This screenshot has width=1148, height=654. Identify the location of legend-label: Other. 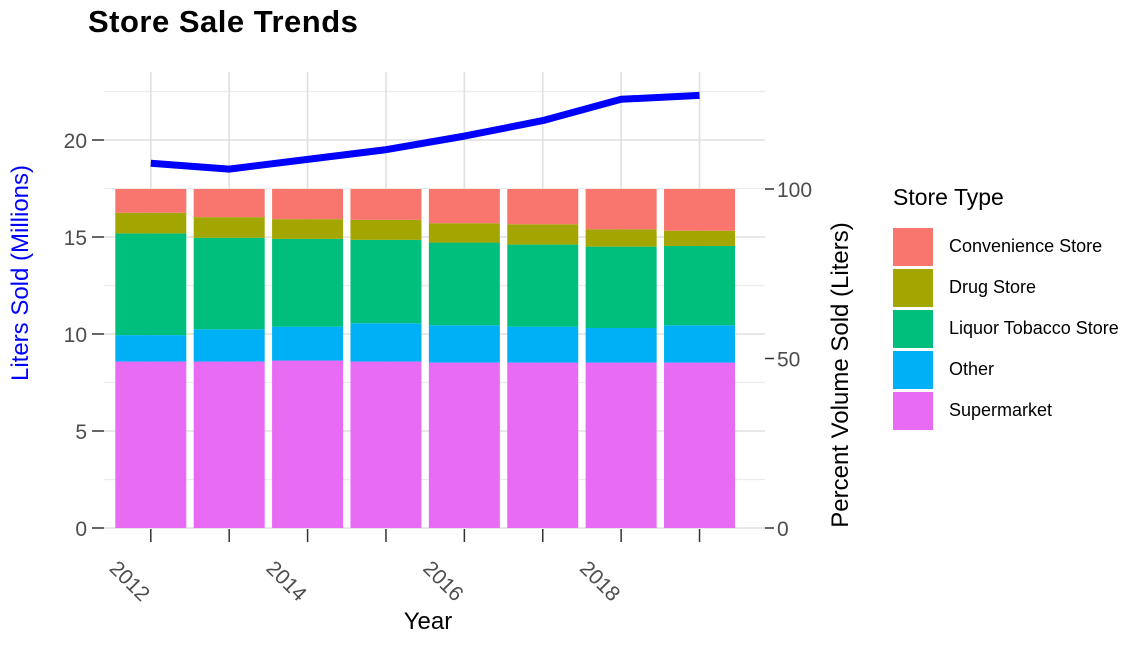
(972, 369).